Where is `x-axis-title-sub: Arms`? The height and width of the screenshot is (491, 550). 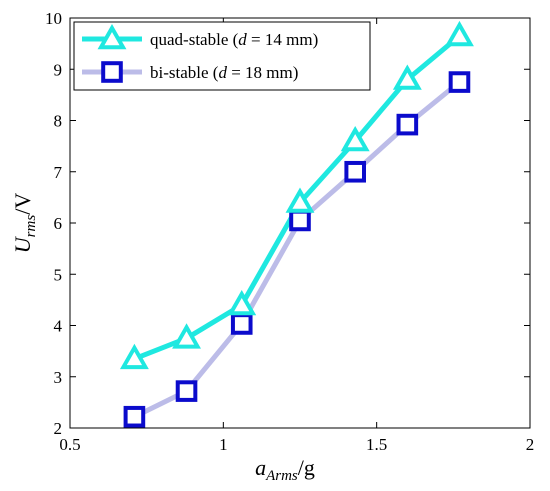 x-axis-title-sub: Arms is located at coordinates (281, 476).